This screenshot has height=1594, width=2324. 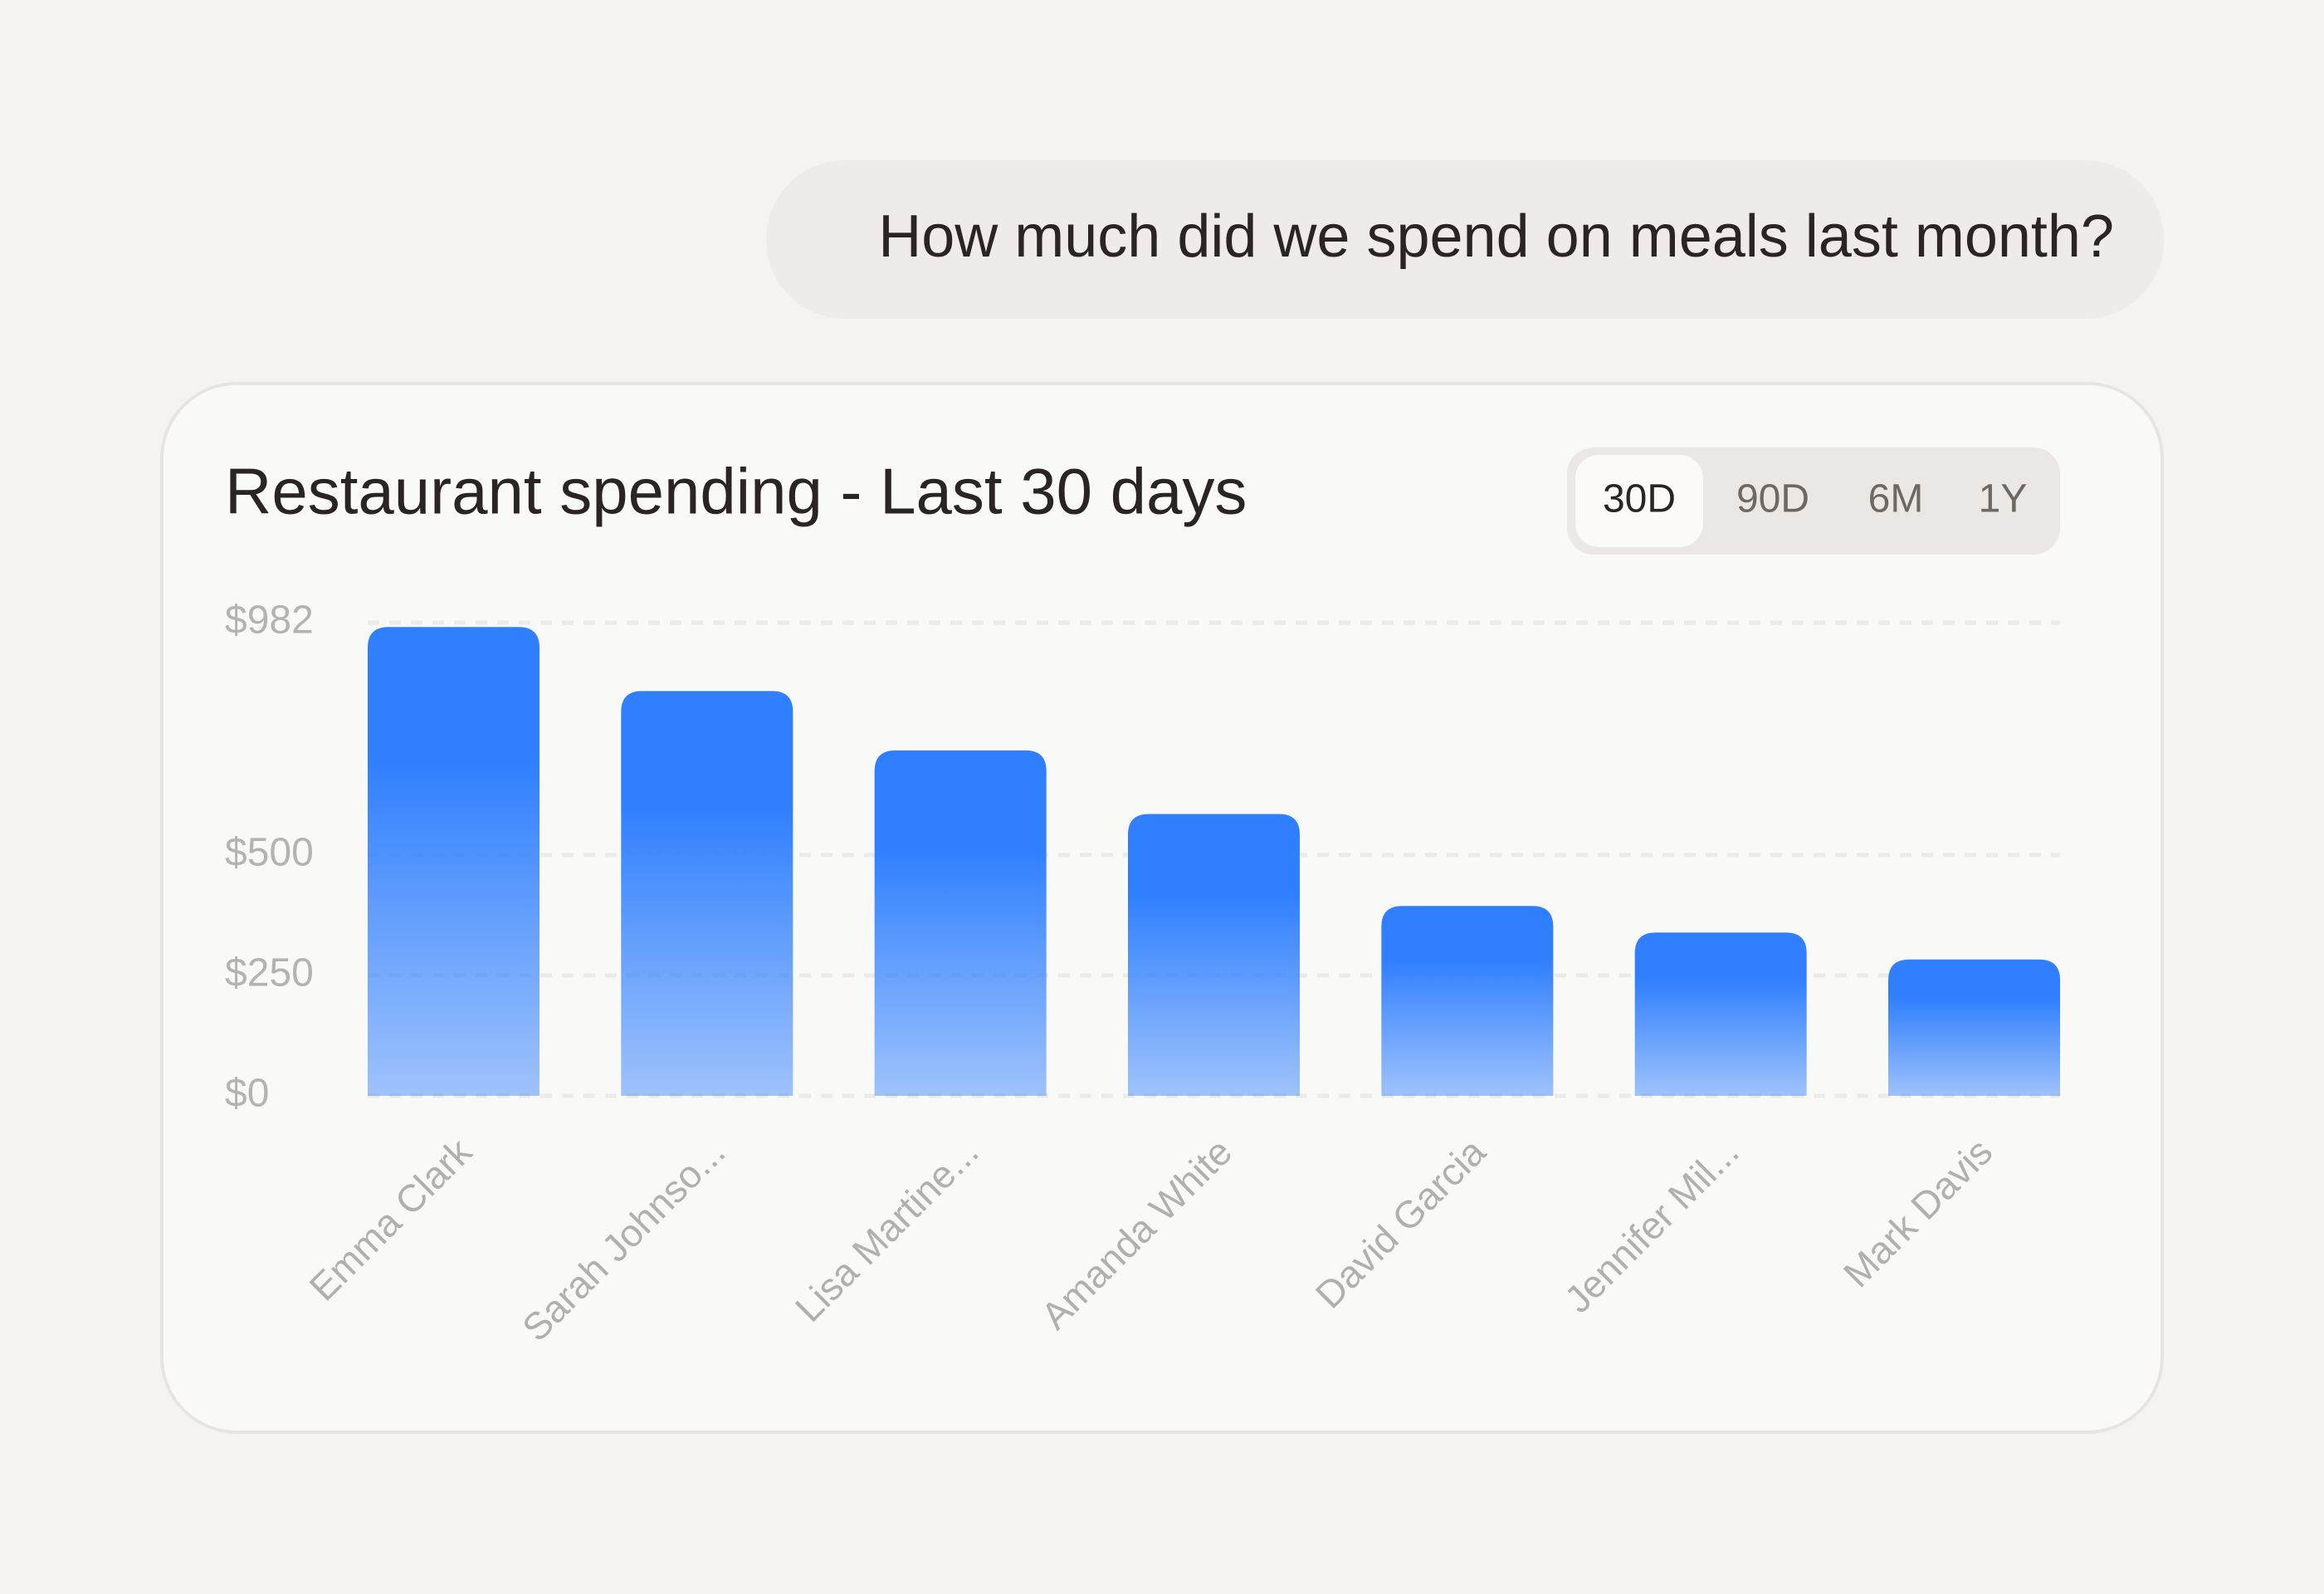 I want to click on range-option: 90D, so click(x=1773, y=499).